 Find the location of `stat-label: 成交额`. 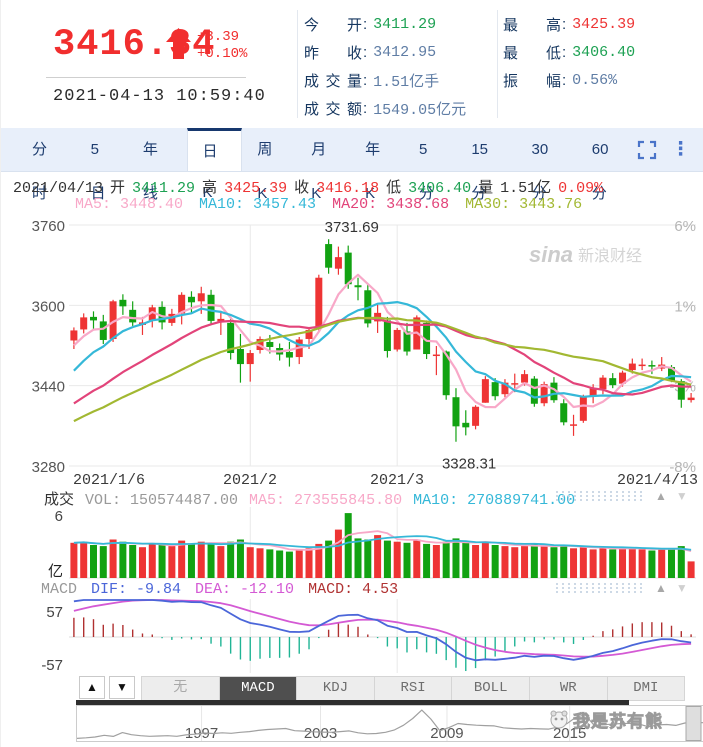

stat-label: 成交额 is located at coordinates (333, 109).